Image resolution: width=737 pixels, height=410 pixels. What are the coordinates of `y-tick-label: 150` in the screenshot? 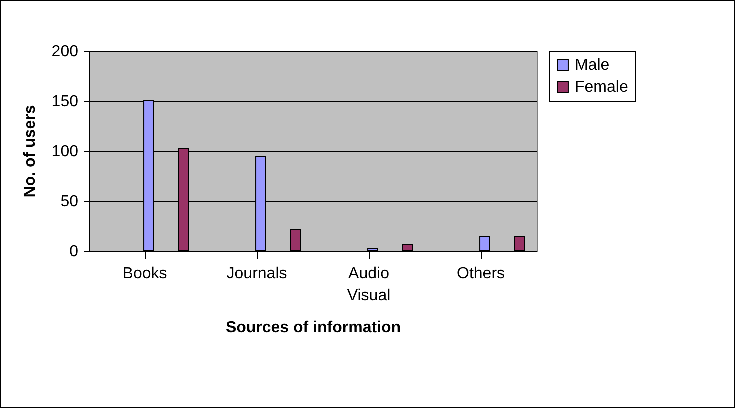 It's located at (65, 102).